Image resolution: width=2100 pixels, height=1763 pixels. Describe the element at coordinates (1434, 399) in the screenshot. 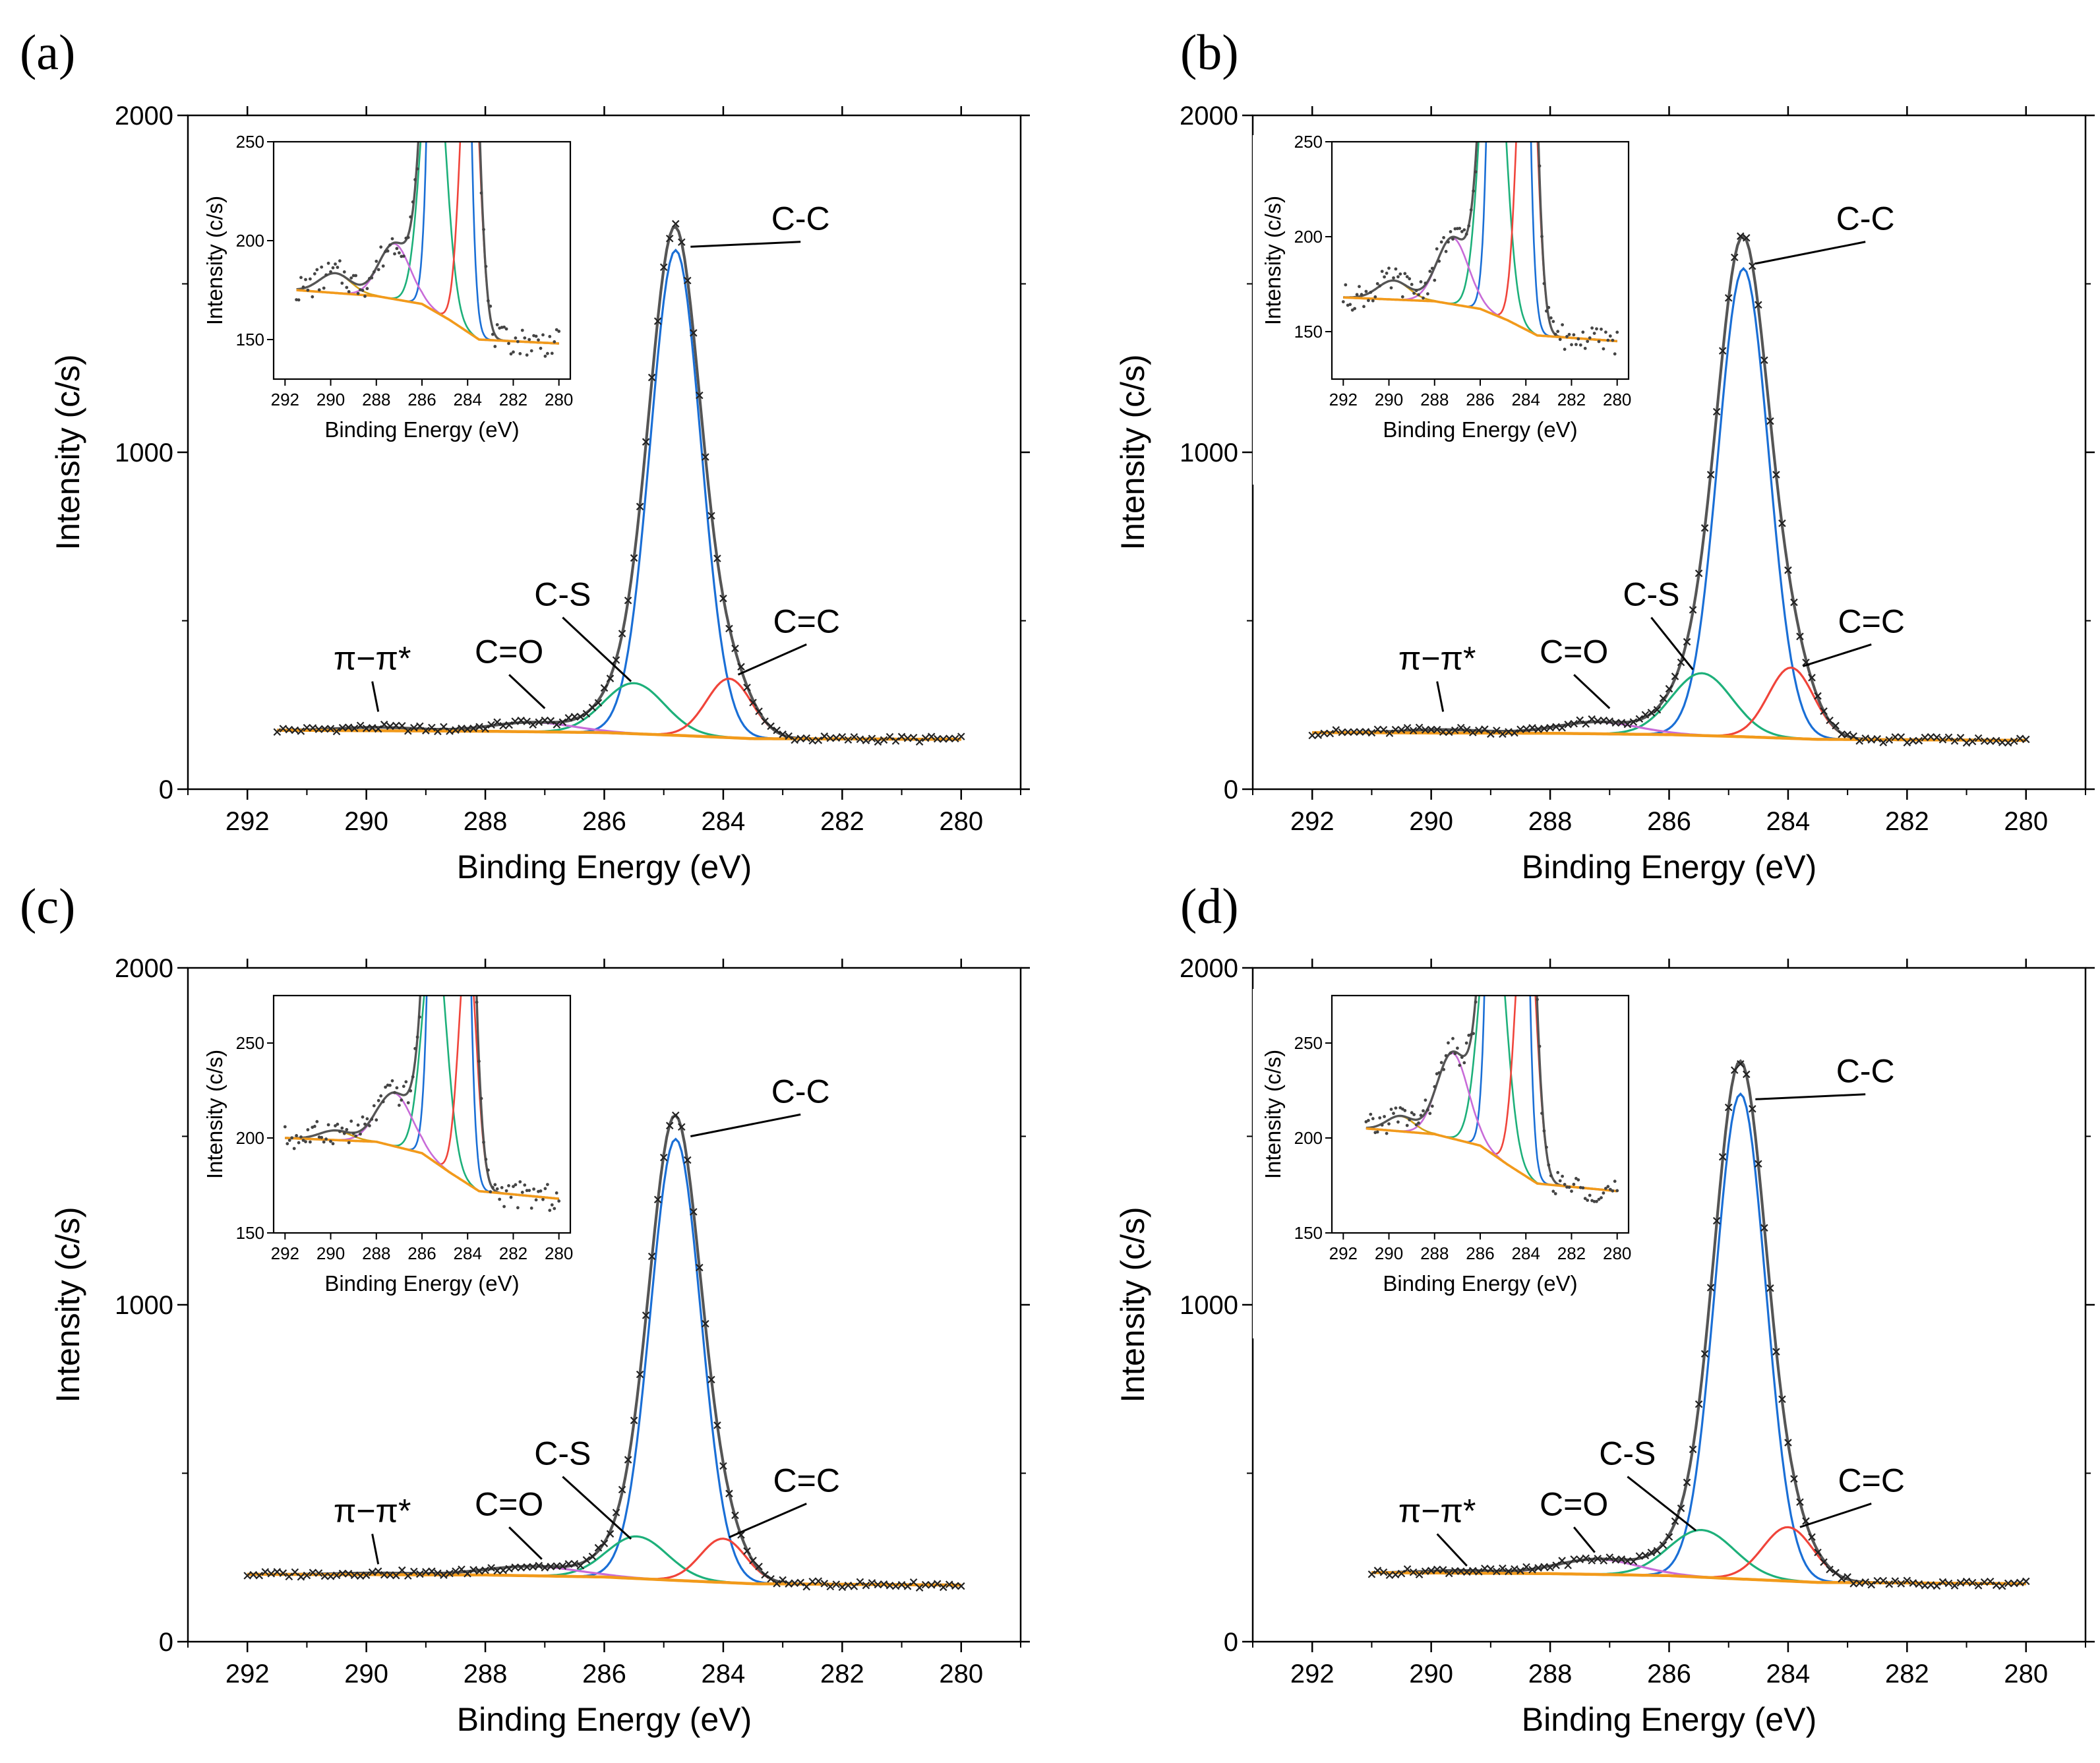

I see `inset-x-tick-label: 288` at that location.